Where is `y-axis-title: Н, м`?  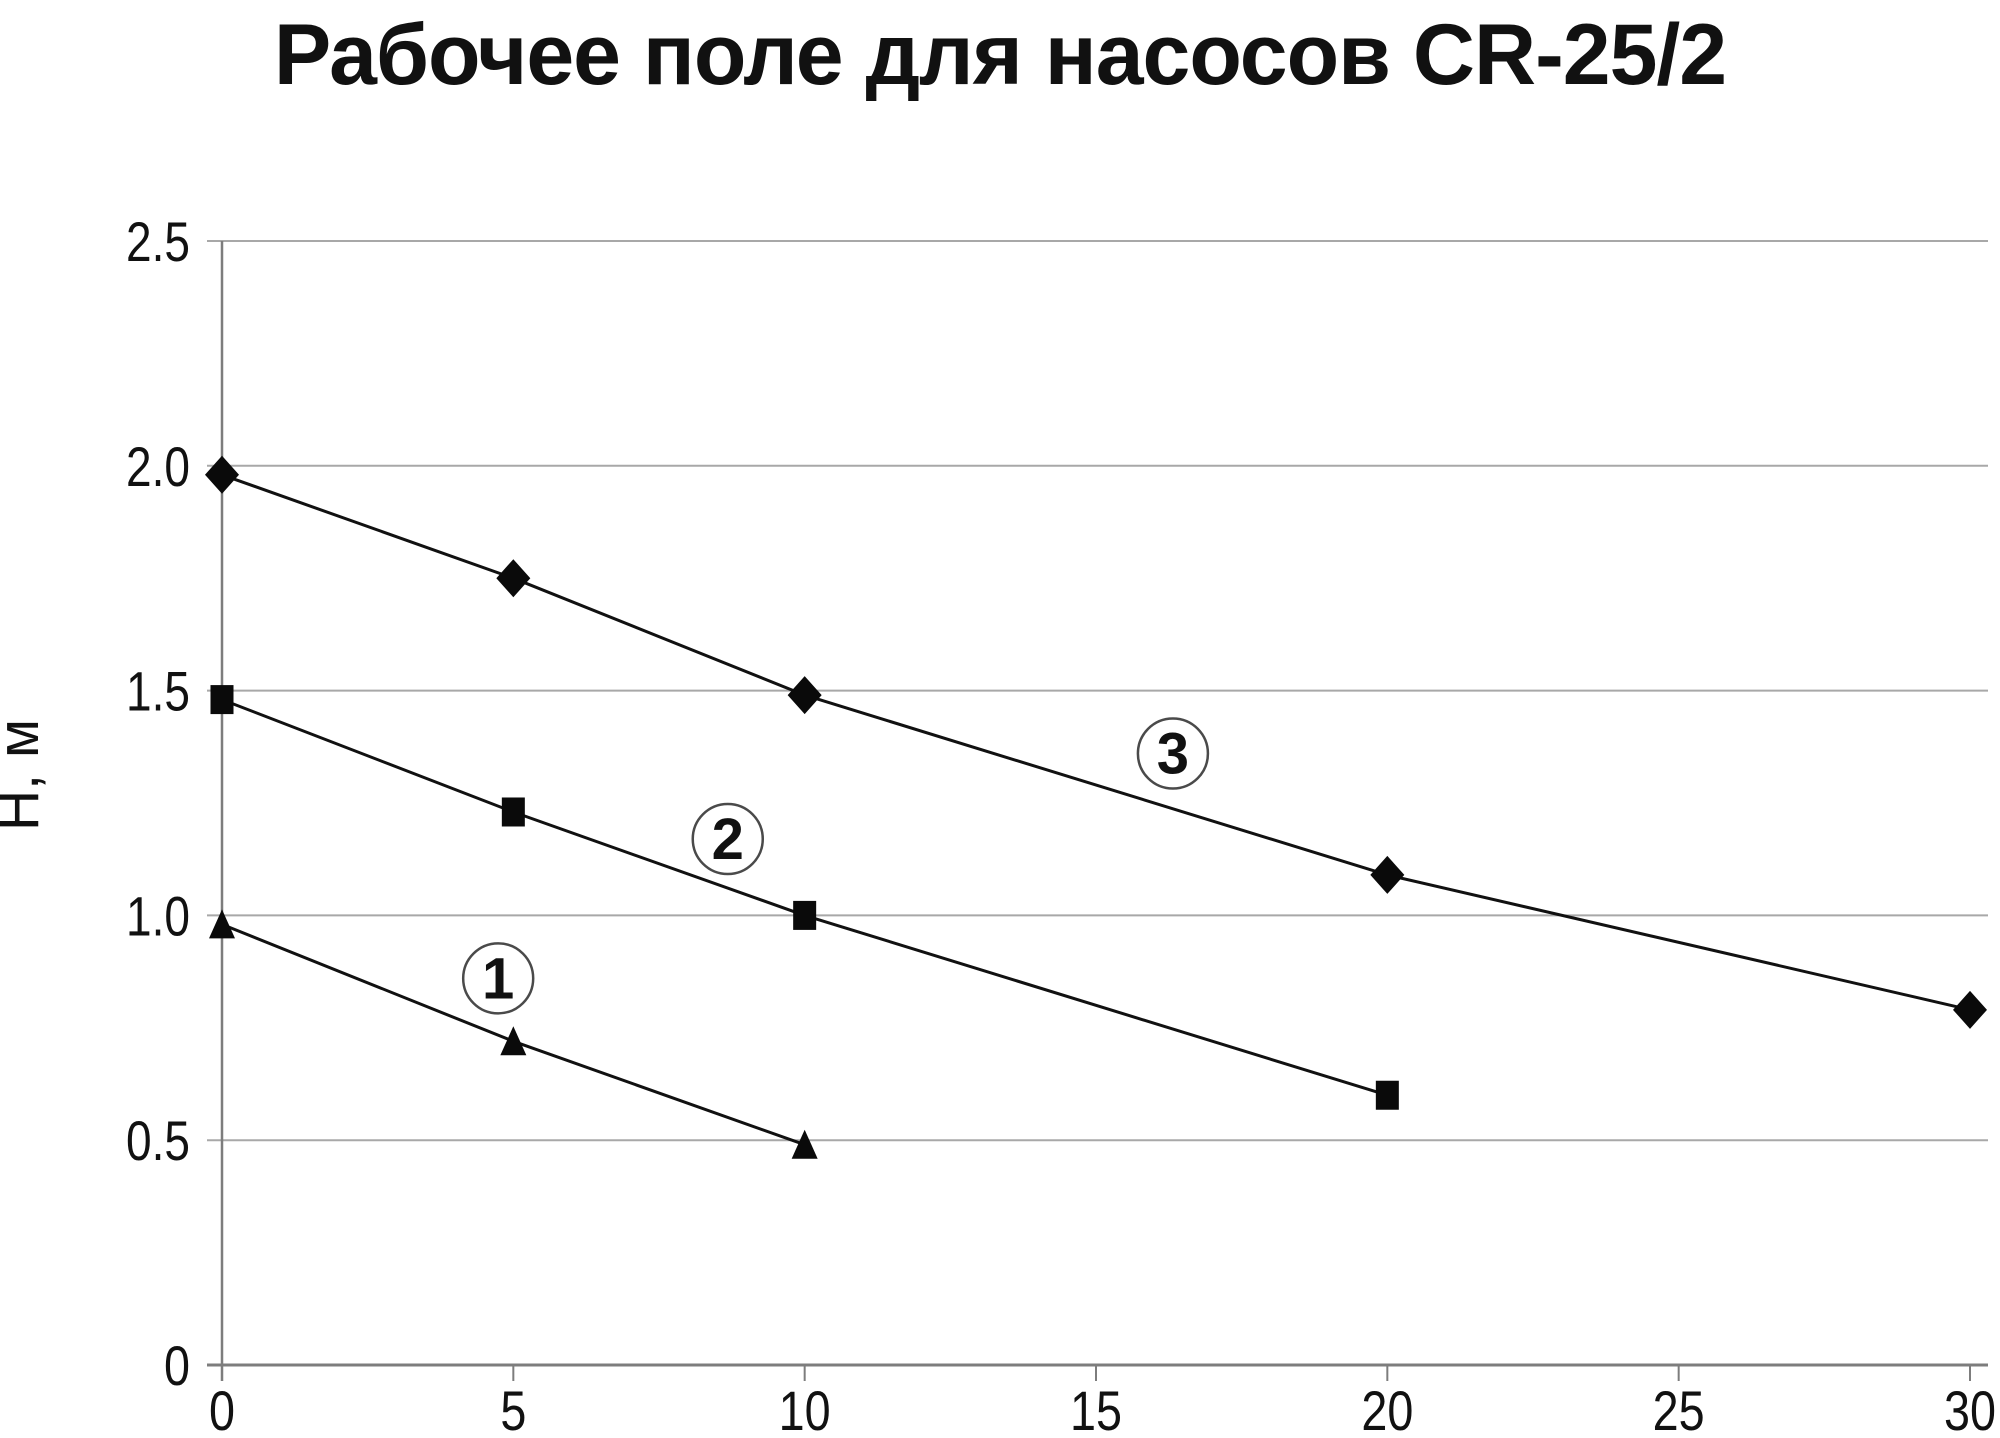
y-axis-title: Н, м is located at coordinates (25, 775).